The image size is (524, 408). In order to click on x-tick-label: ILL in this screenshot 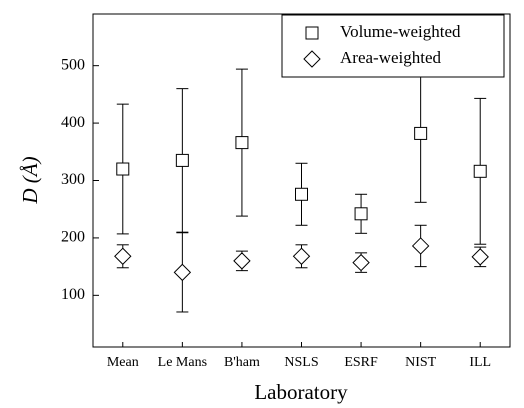, I will do `click(480, 362)`.